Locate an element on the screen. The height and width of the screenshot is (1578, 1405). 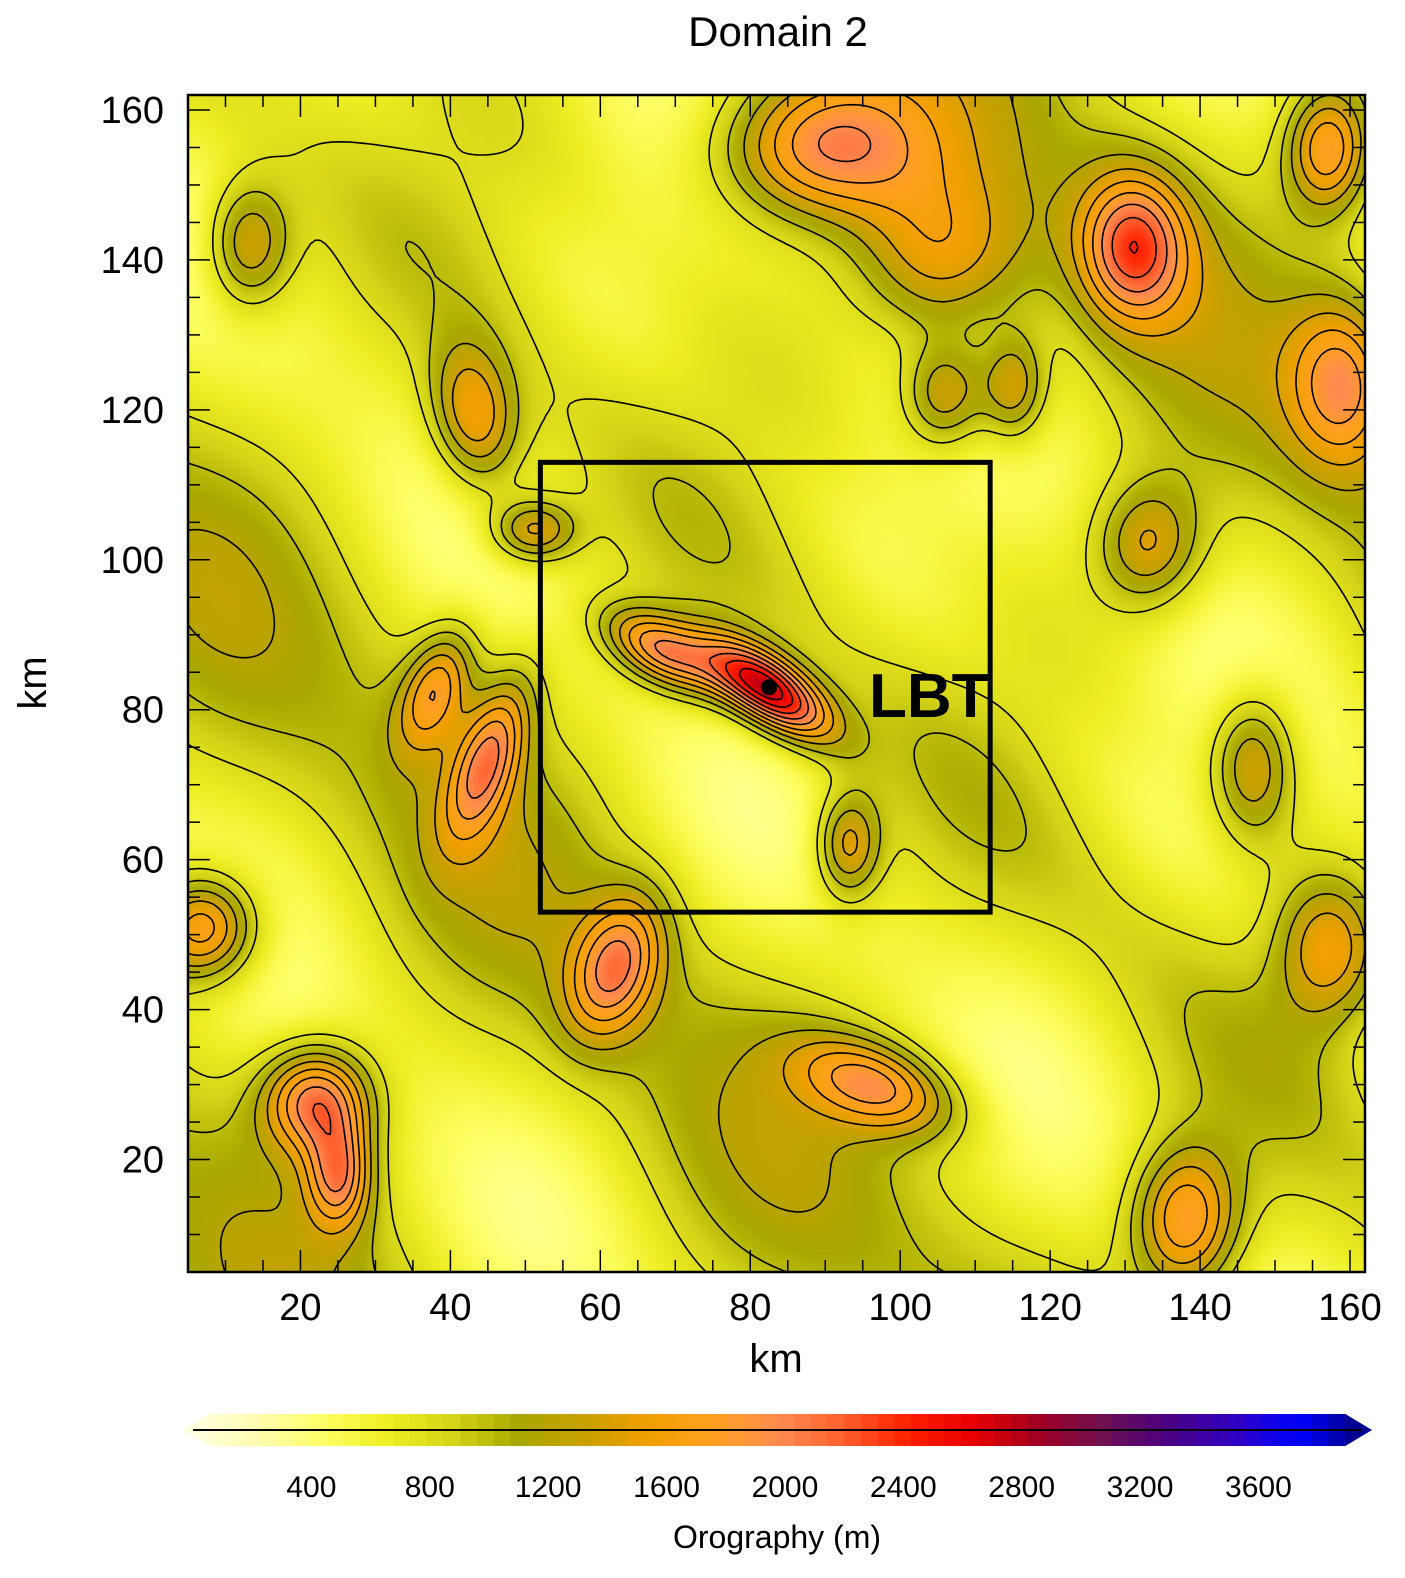
colorbar-tick-label: 3600 is located at coordinates (1258, 1487).